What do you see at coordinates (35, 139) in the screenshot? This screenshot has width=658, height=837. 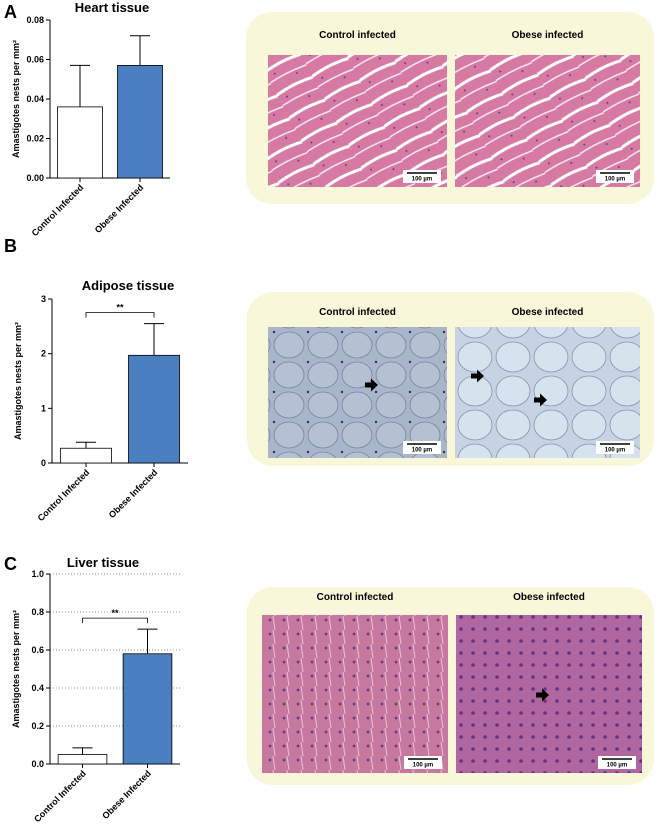 I see `y-tick-label: 0.02` at bounding box center [35, 139].